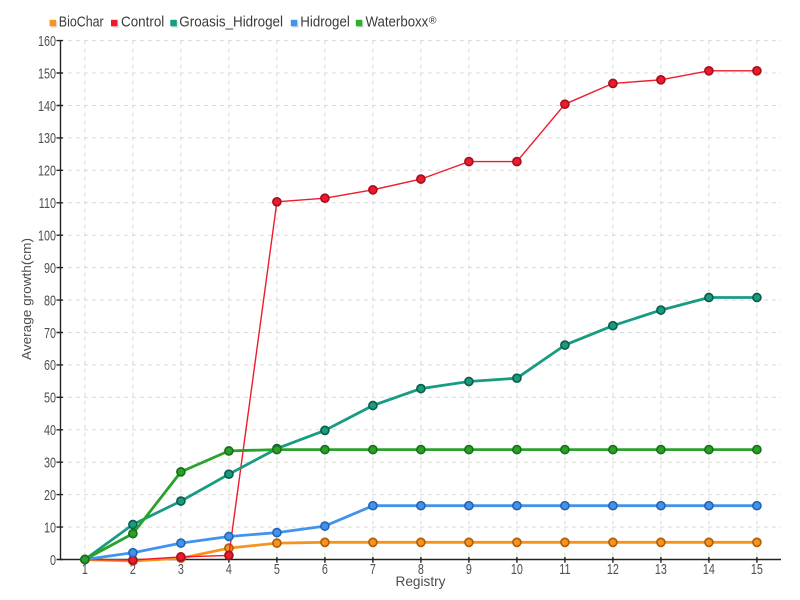 Image resolution: width=800 pixels, height=600 pixels. I want to click on svg-text: 8, so click(421, 568).